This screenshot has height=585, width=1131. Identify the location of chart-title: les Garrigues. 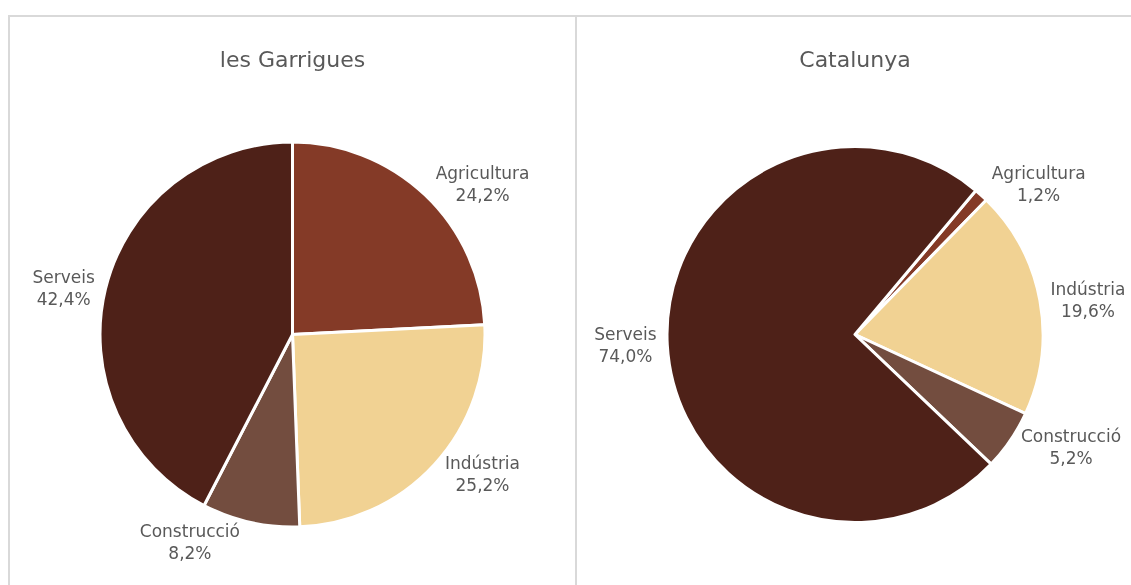
(292, 59).